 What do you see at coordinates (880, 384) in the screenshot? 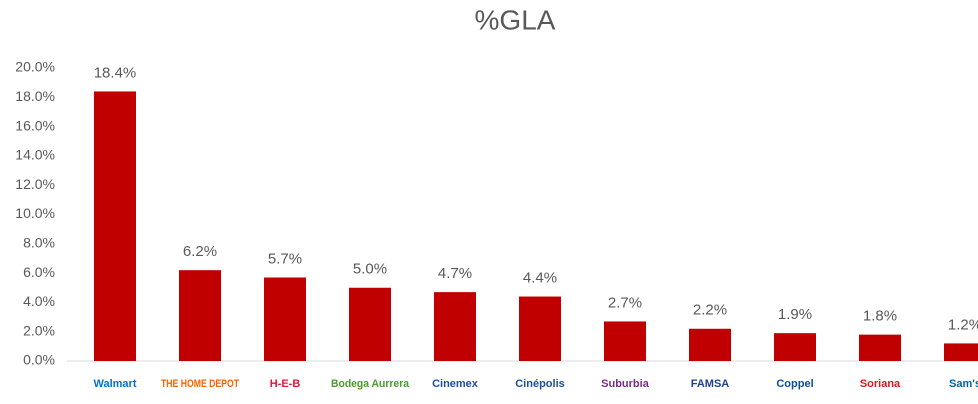
I see `category-label: Soriana` at bounding box center [880, 384].